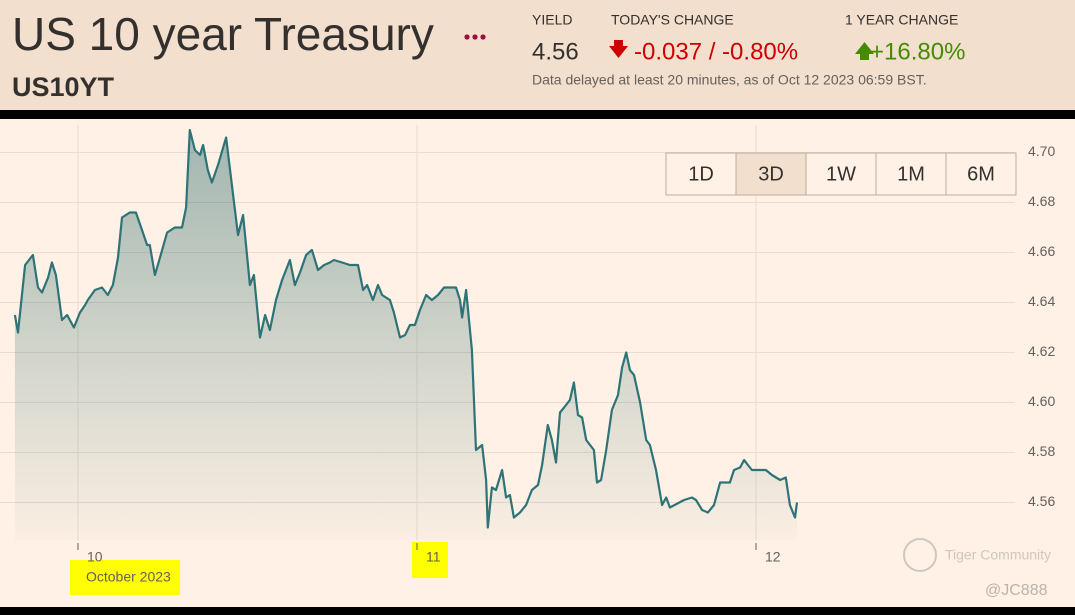 This screenshot has height=615, width=1075. What do you see at coordinates (701, 174) in the screenshot?
I see `range-button-label: 1D` at bounding box center [701, 174].